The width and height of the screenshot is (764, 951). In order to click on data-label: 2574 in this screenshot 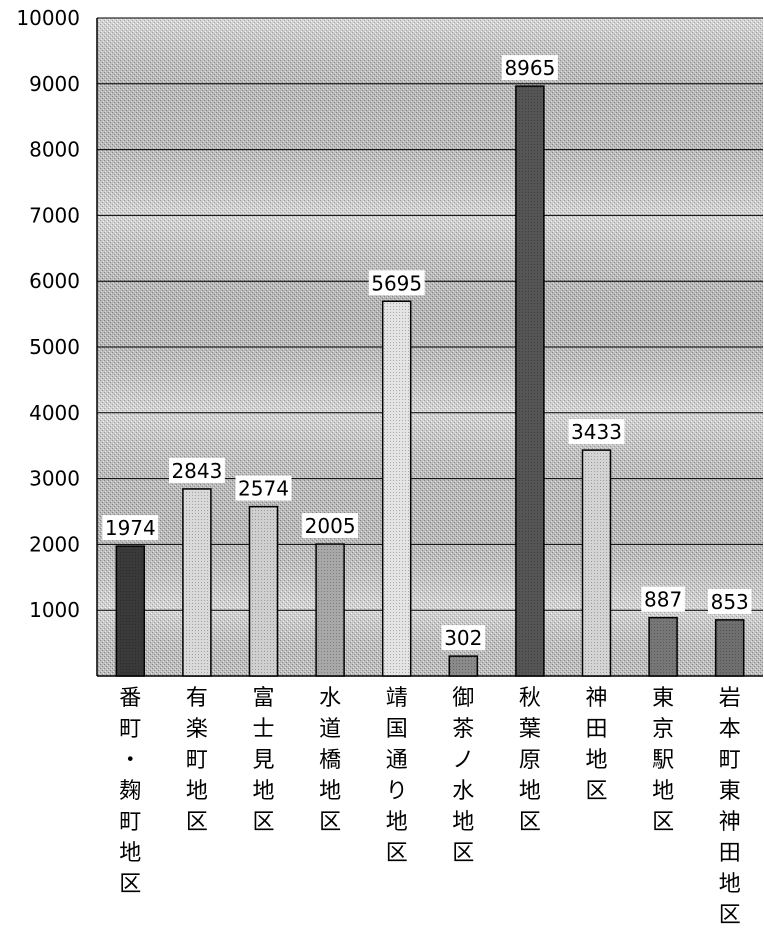, I will do `click(263, 489)`.